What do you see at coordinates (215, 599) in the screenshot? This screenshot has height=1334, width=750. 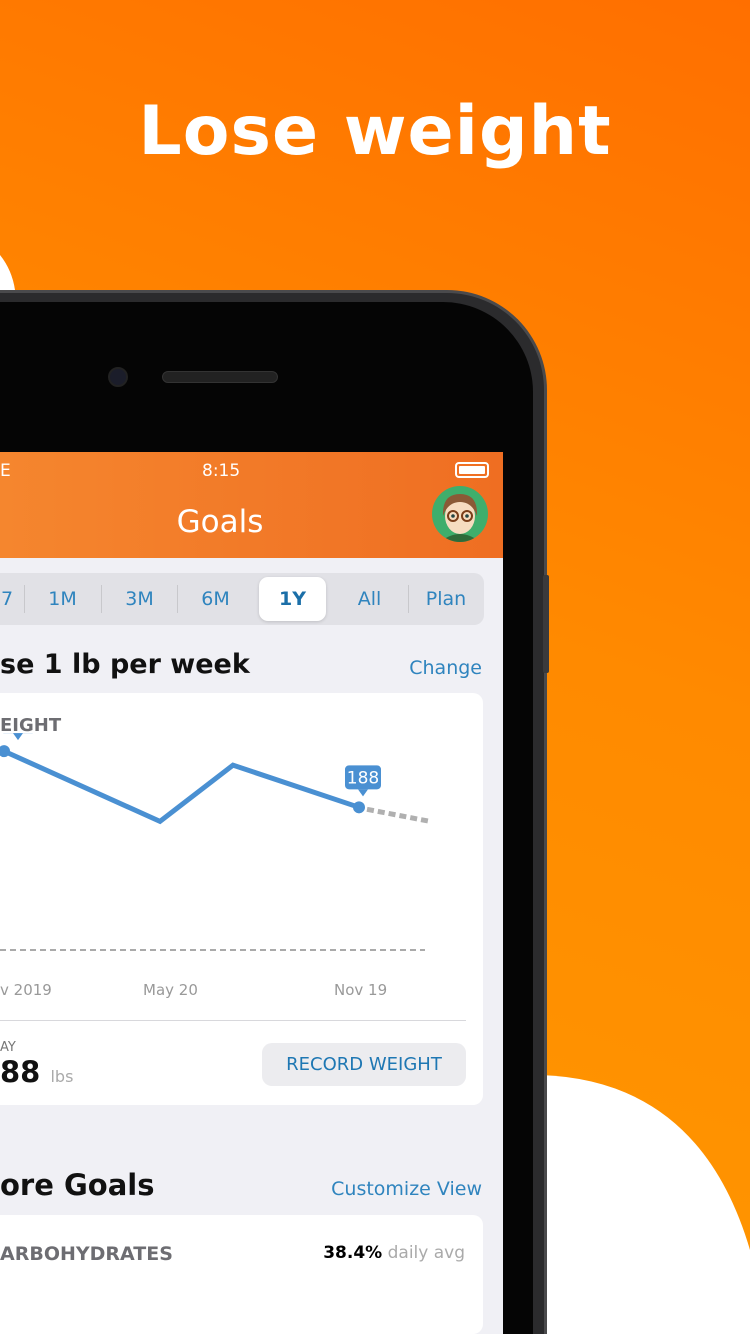 I see `segment-6m: 6M` at bounding box center [215, 599].